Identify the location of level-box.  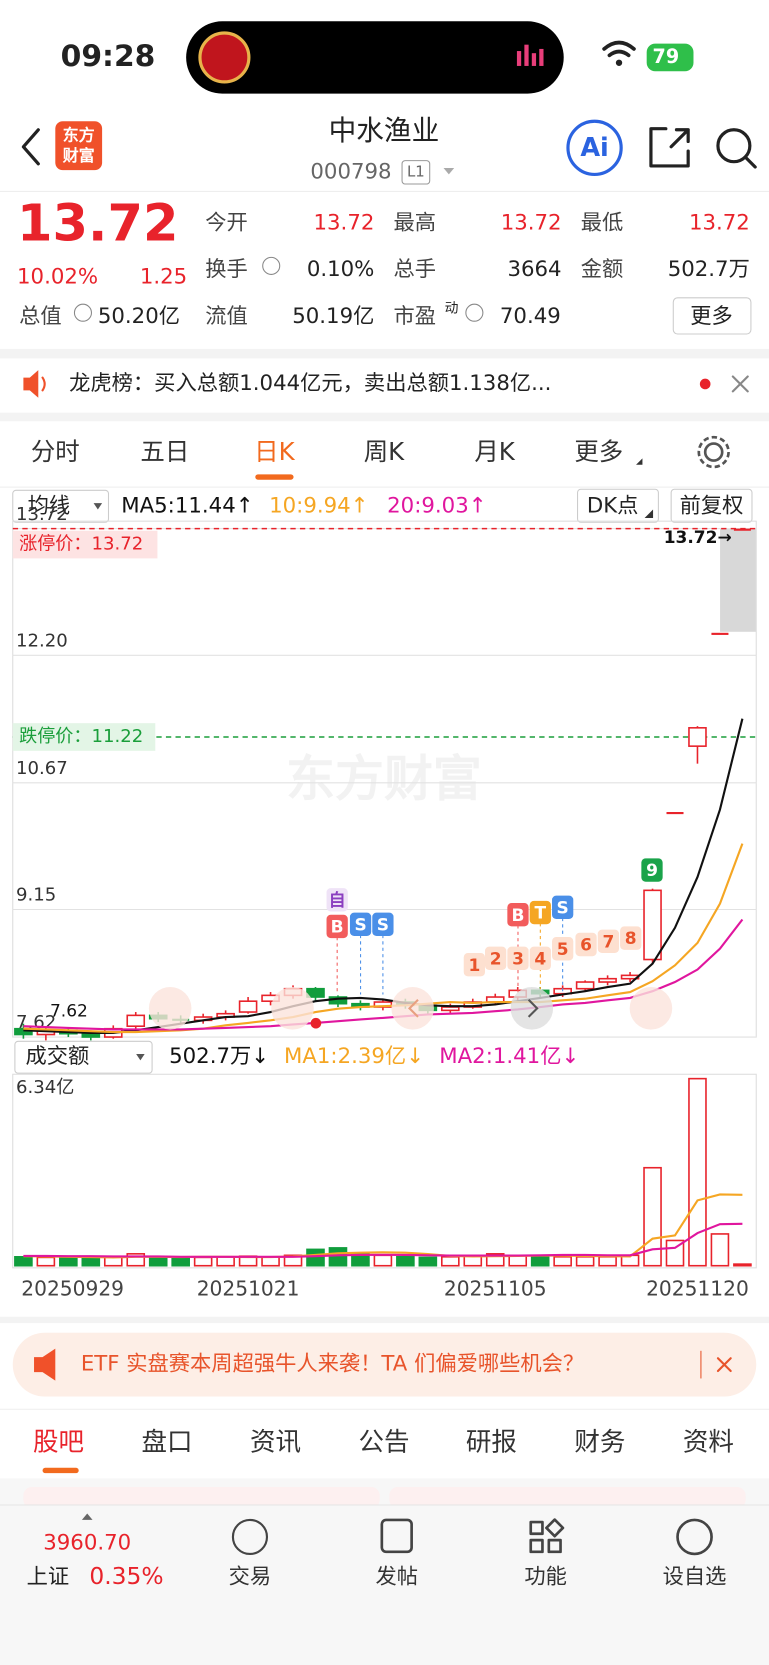
(416, 172).